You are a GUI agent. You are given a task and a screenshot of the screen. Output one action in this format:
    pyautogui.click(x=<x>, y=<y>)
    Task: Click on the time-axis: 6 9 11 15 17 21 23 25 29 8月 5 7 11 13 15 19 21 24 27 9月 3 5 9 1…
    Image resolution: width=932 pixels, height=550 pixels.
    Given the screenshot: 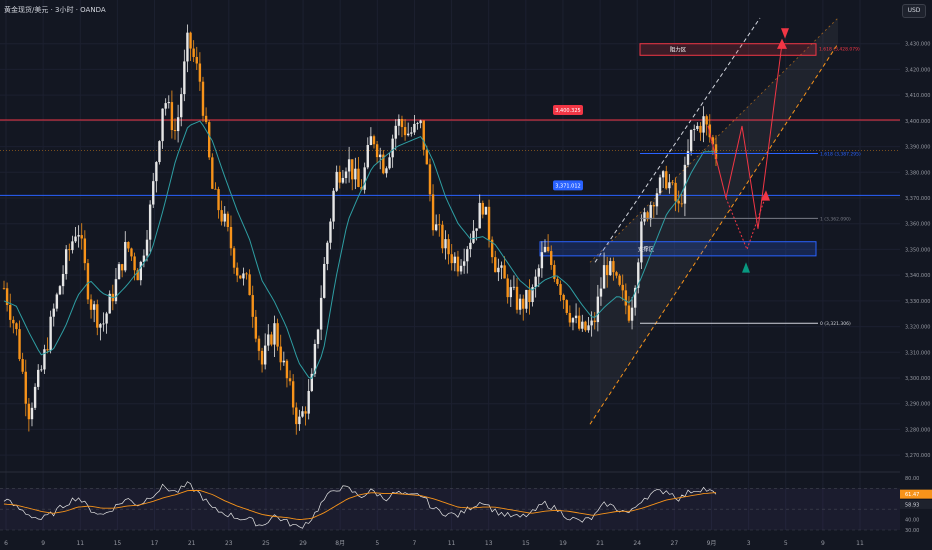 What is the action you would take?
    pyautogui.click(x=434, y=543)
    